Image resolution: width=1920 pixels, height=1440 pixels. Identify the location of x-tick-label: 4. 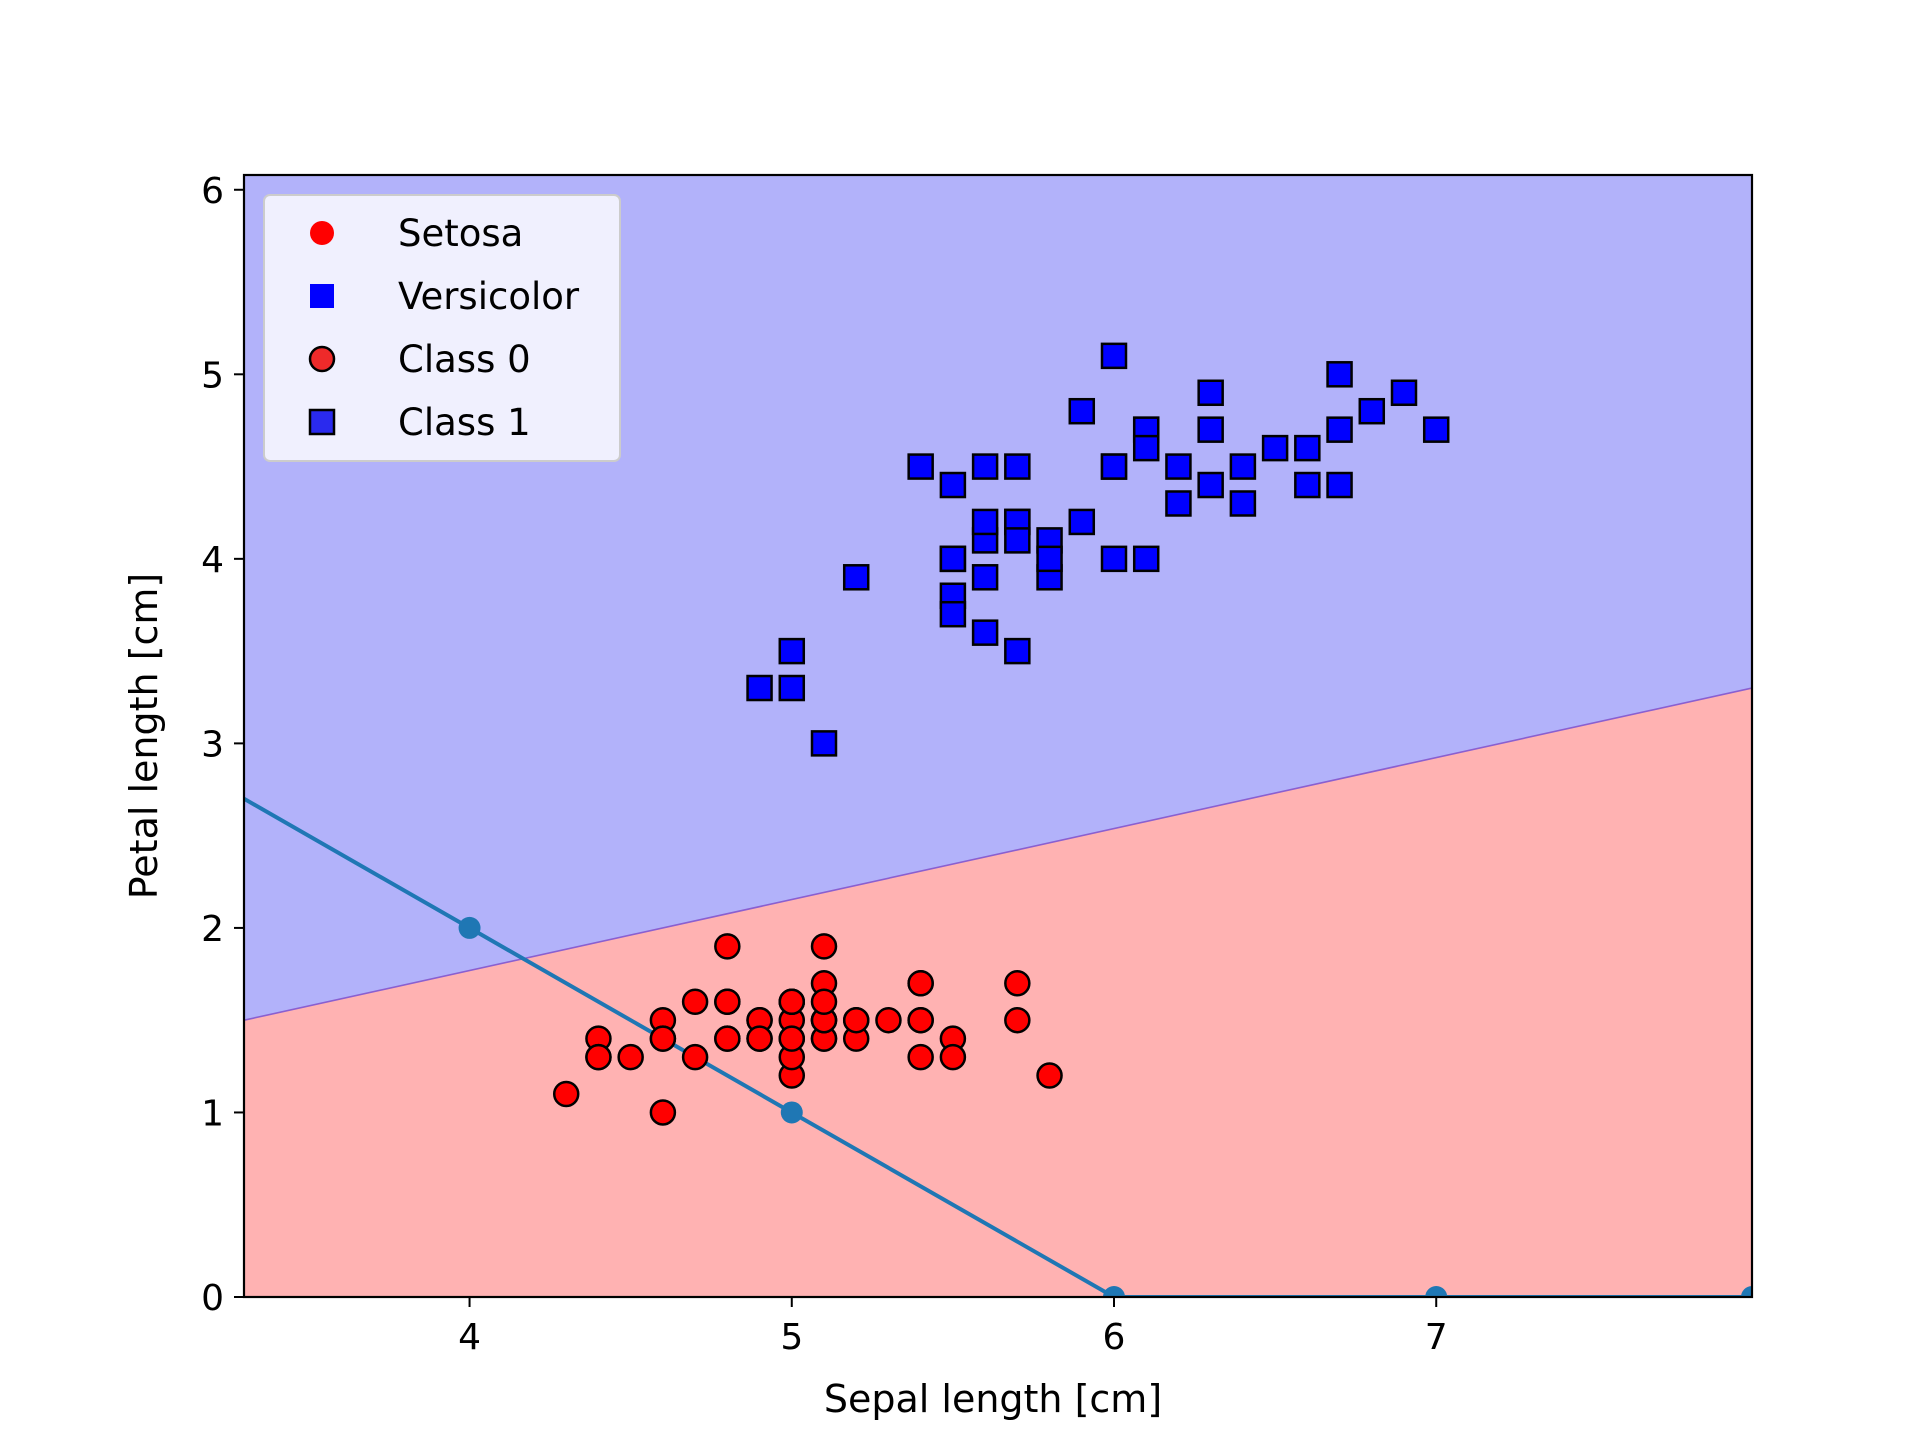
(469, 1337).